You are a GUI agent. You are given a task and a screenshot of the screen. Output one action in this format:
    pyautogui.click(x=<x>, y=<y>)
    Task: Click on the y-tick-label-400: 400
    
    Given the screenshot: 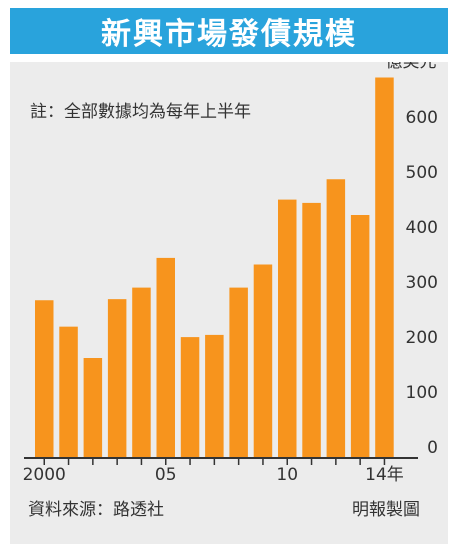 What is the action you would take?
    pyautogui.click(x=422, y=228)
    